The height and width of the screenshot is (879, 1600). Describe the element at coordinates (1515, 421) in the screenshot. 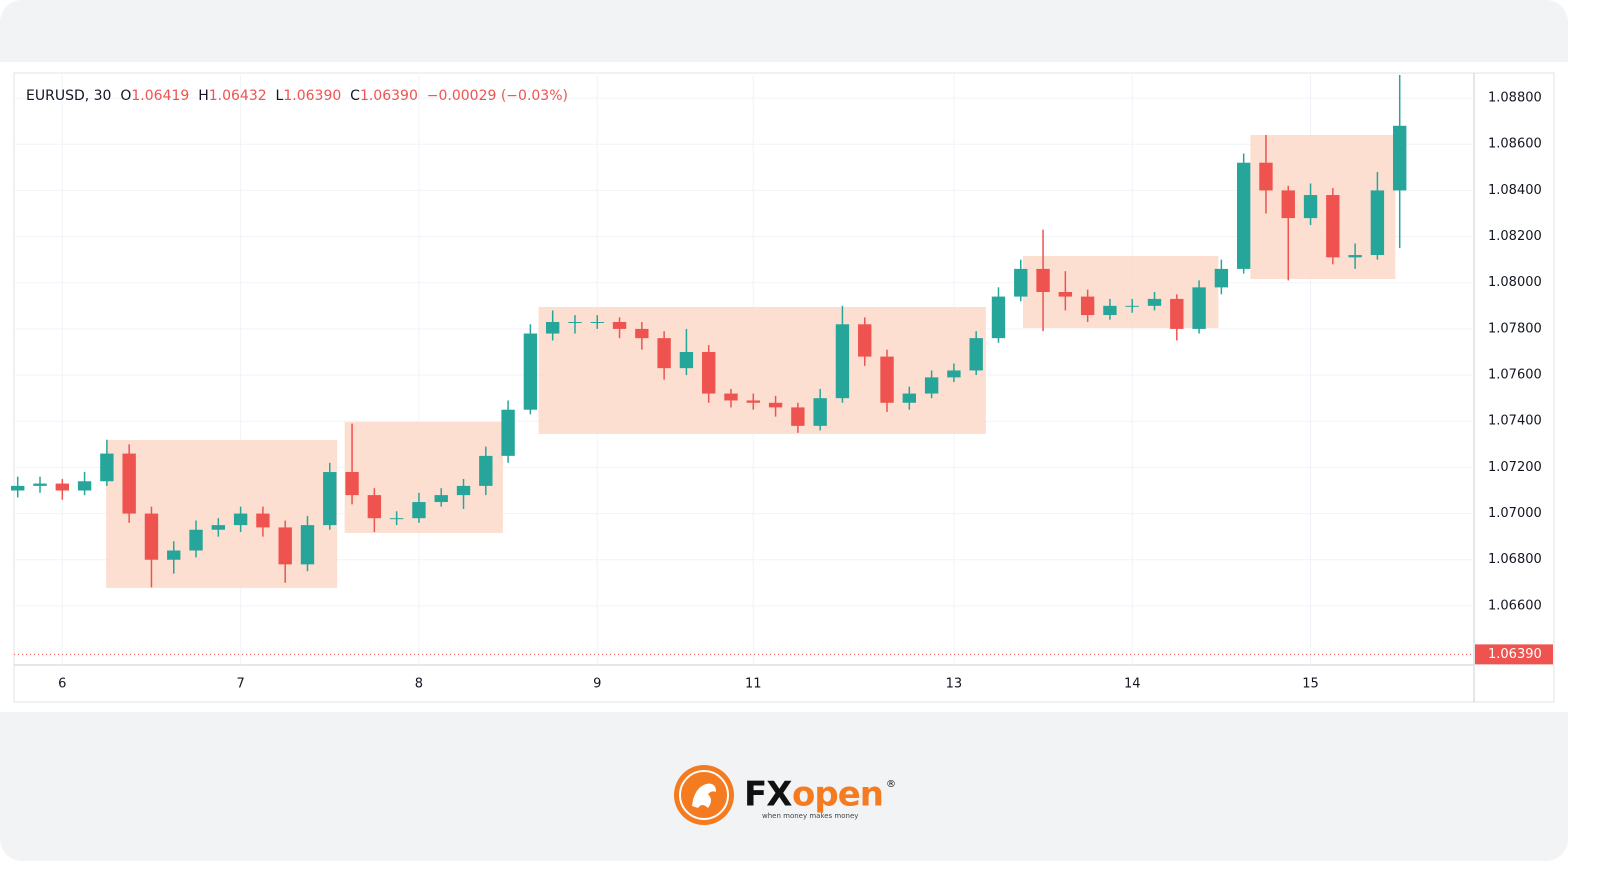

I see `y-tick-label: 1.07400` at that location.